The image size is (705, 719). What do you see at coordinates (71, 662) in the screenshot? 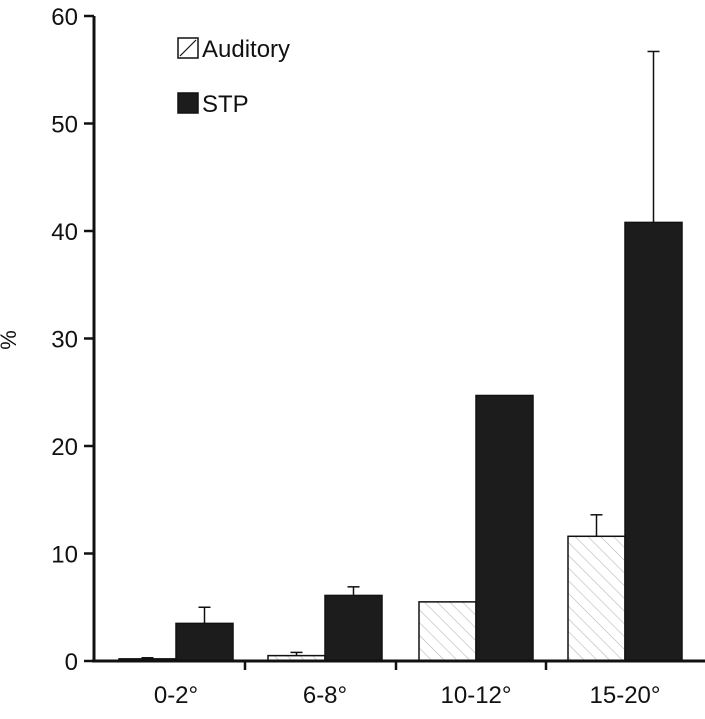
I see `y-tick-label: 0` at bounding box center [71, 662].